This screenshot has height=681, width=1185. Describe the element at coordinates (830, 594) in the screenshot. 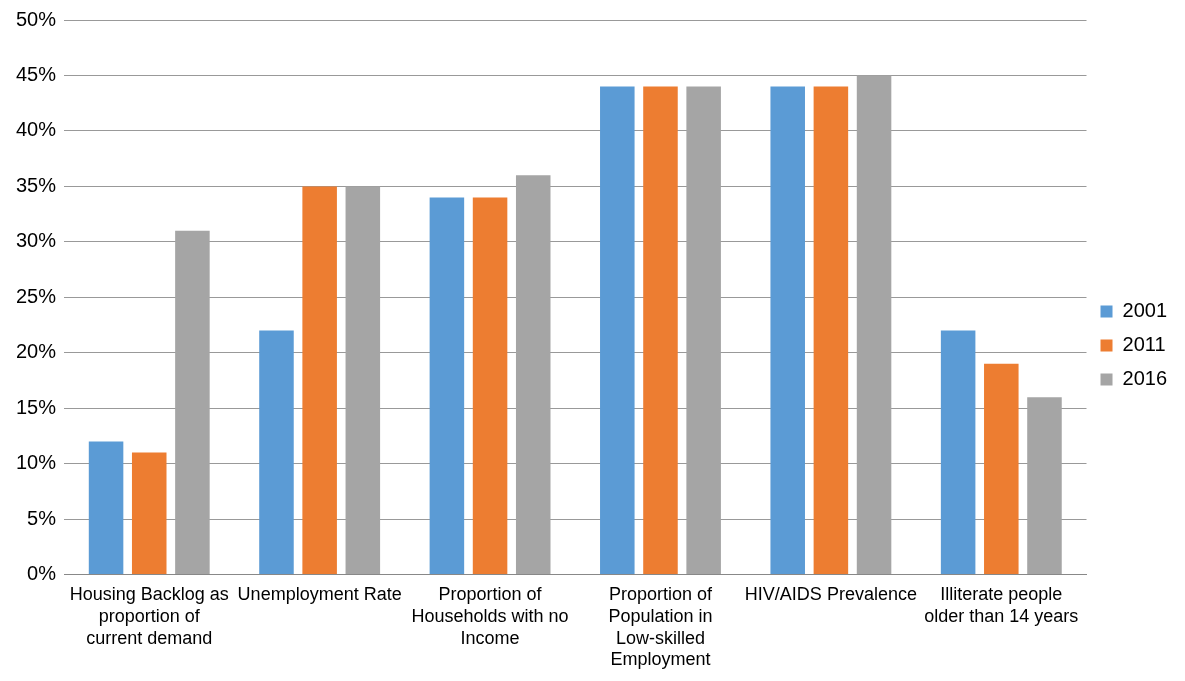

I see `x-tick-label: HIV/AIDS Prevalence` at that location.